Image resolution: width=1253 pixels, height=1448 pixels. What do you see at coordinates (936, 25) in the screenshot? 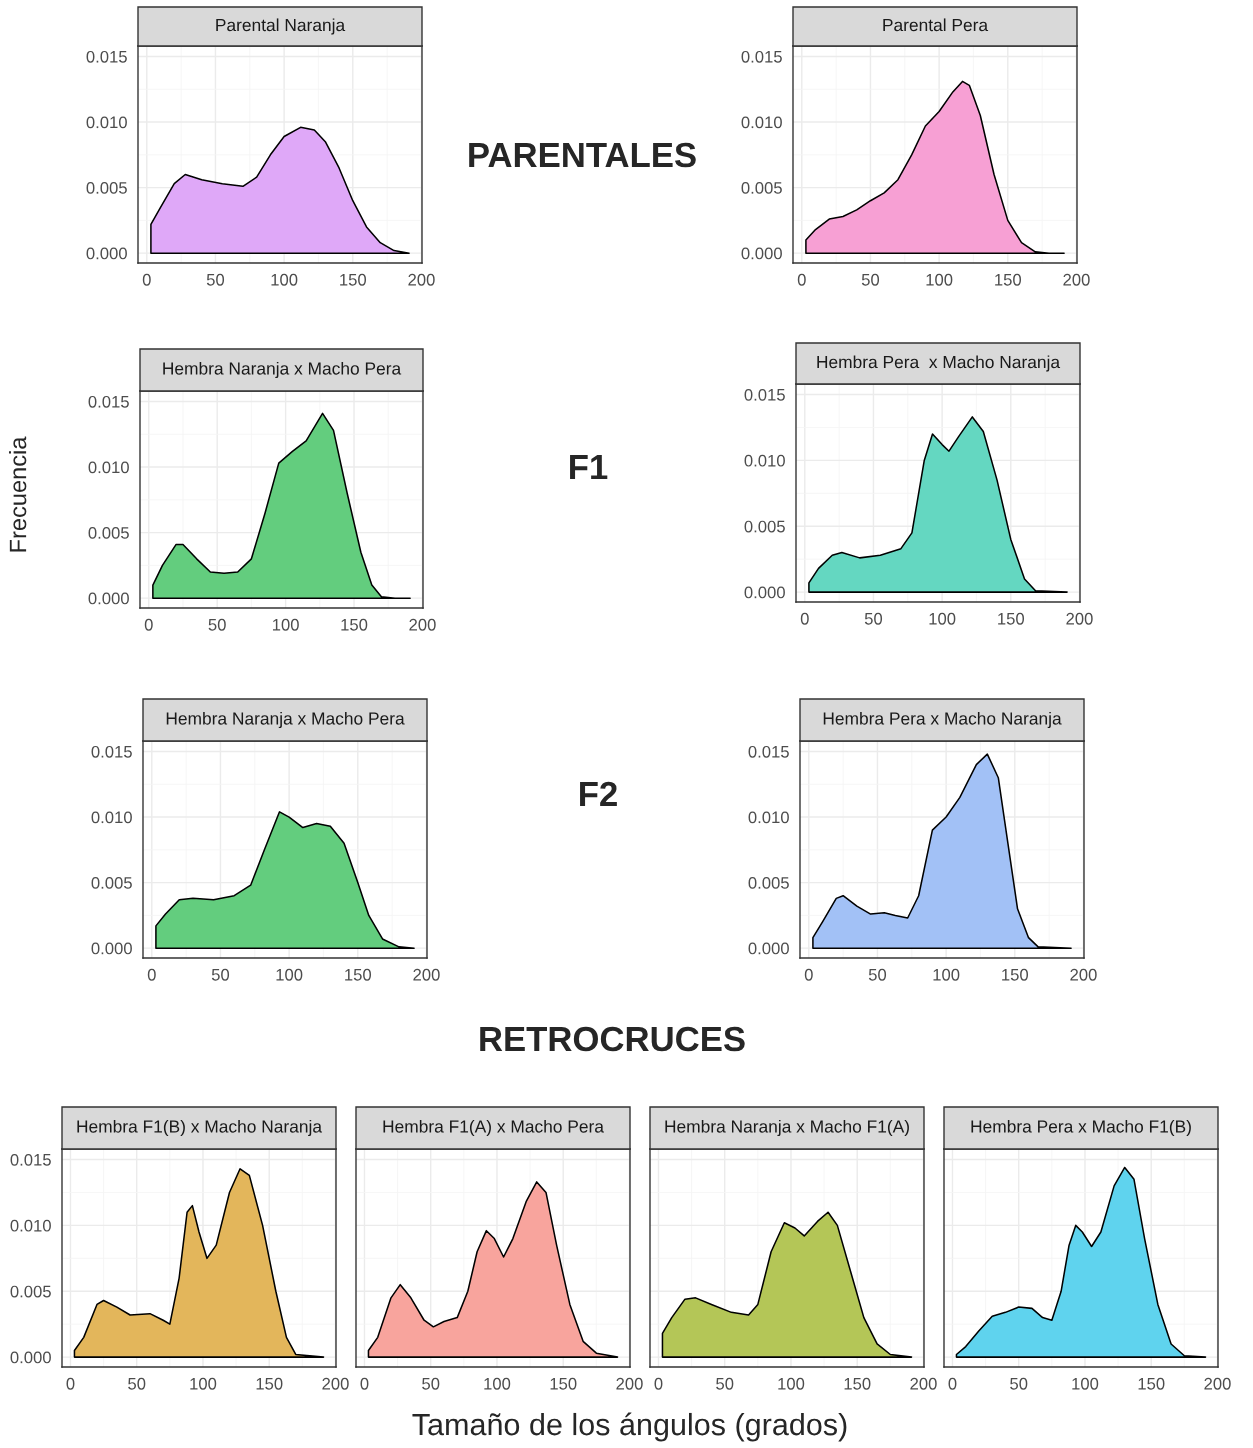
I see `chart-title: Parental Pera` at bounding box center [936, 25].